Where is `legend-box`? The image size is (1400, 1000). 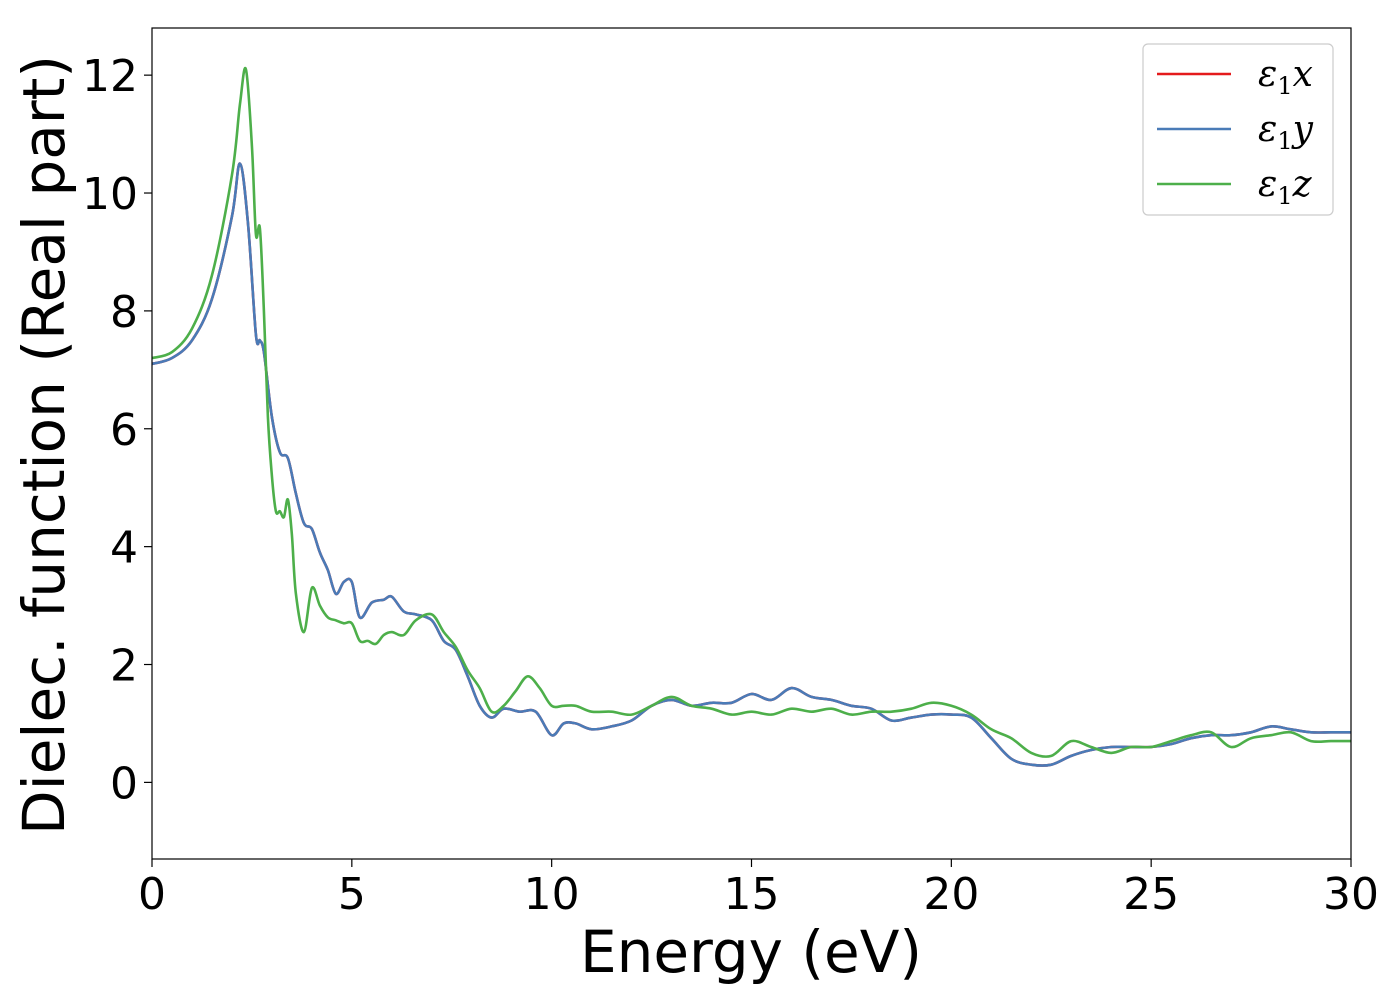
legend-box is located at coordinates (1238, 129).